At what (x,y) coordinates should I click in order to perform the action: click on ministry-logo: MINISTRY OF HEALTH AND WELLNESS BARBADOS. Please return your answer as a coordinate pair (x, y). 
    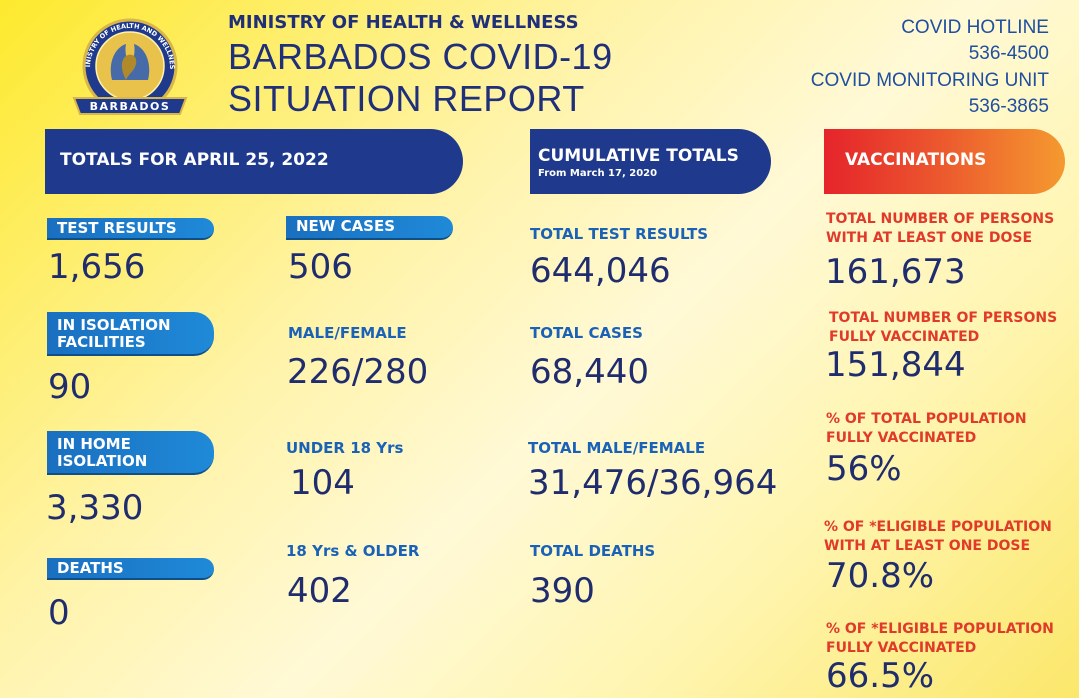
    Looking at the image, I should click on (128, 64).